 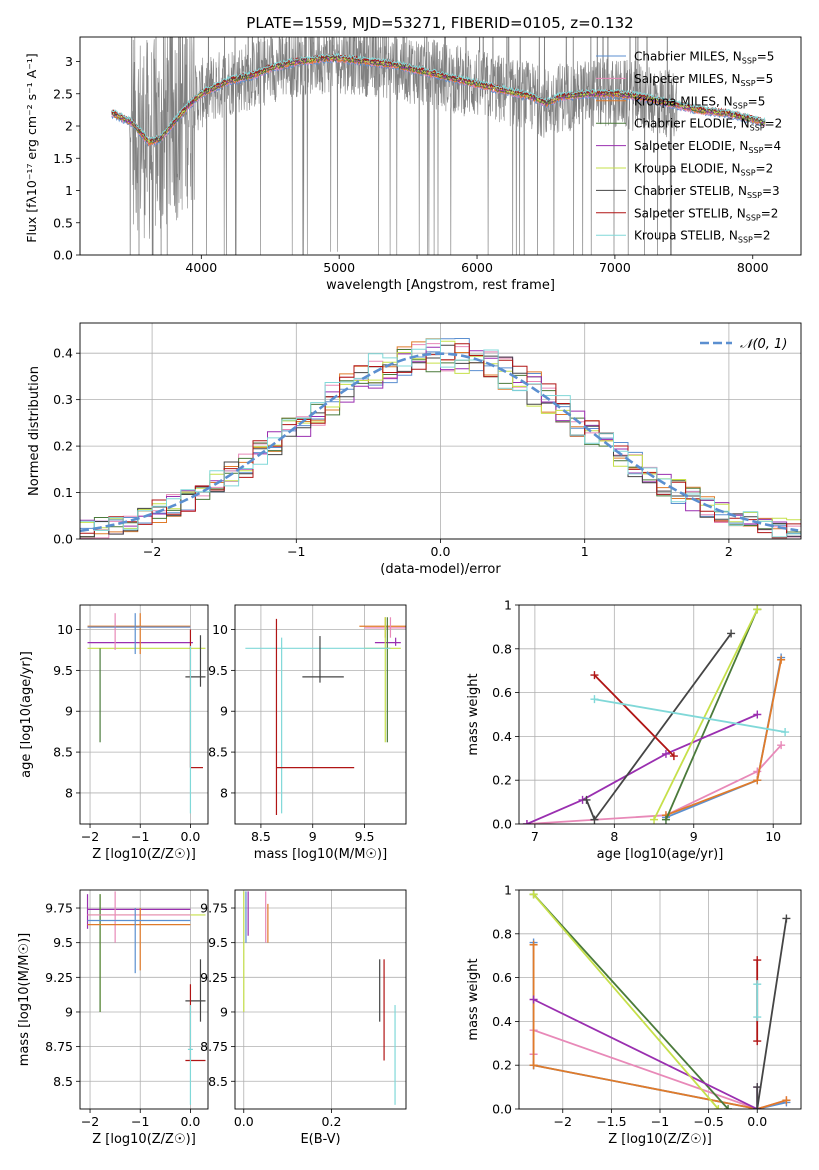 I want to click on legend-label-chabrier_stelib: Chabrier STELIB, NSSP=3, so click(x=707, y=192).